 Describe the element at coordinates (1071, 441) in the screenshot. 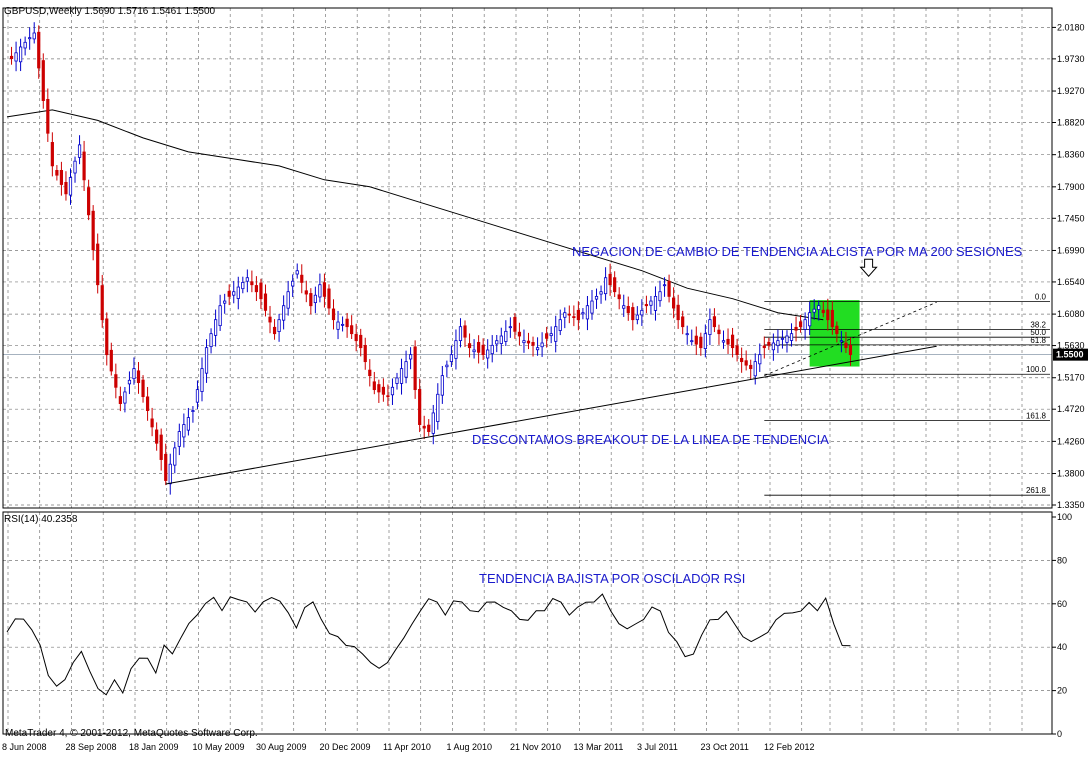

I see `price-tick-label: 1.4260` at that location.